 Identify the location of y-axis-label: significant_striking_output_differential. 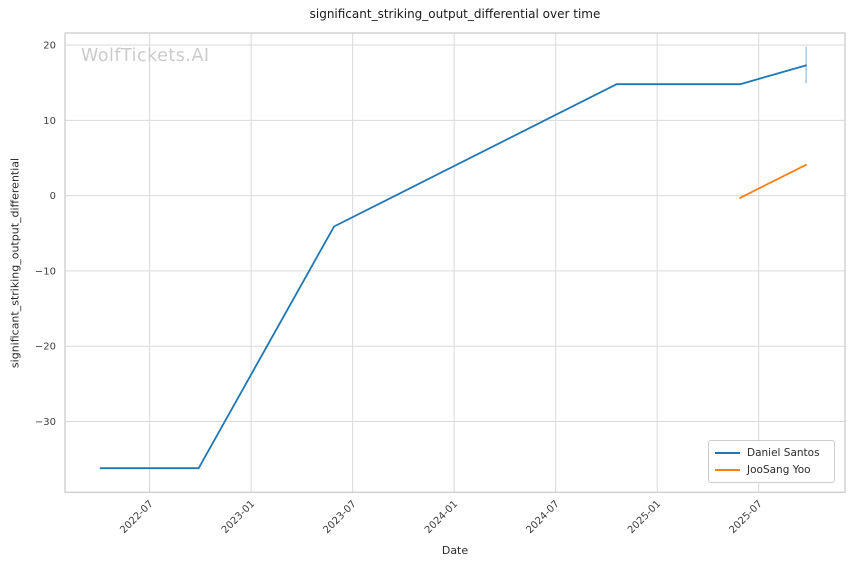
(15, 263).